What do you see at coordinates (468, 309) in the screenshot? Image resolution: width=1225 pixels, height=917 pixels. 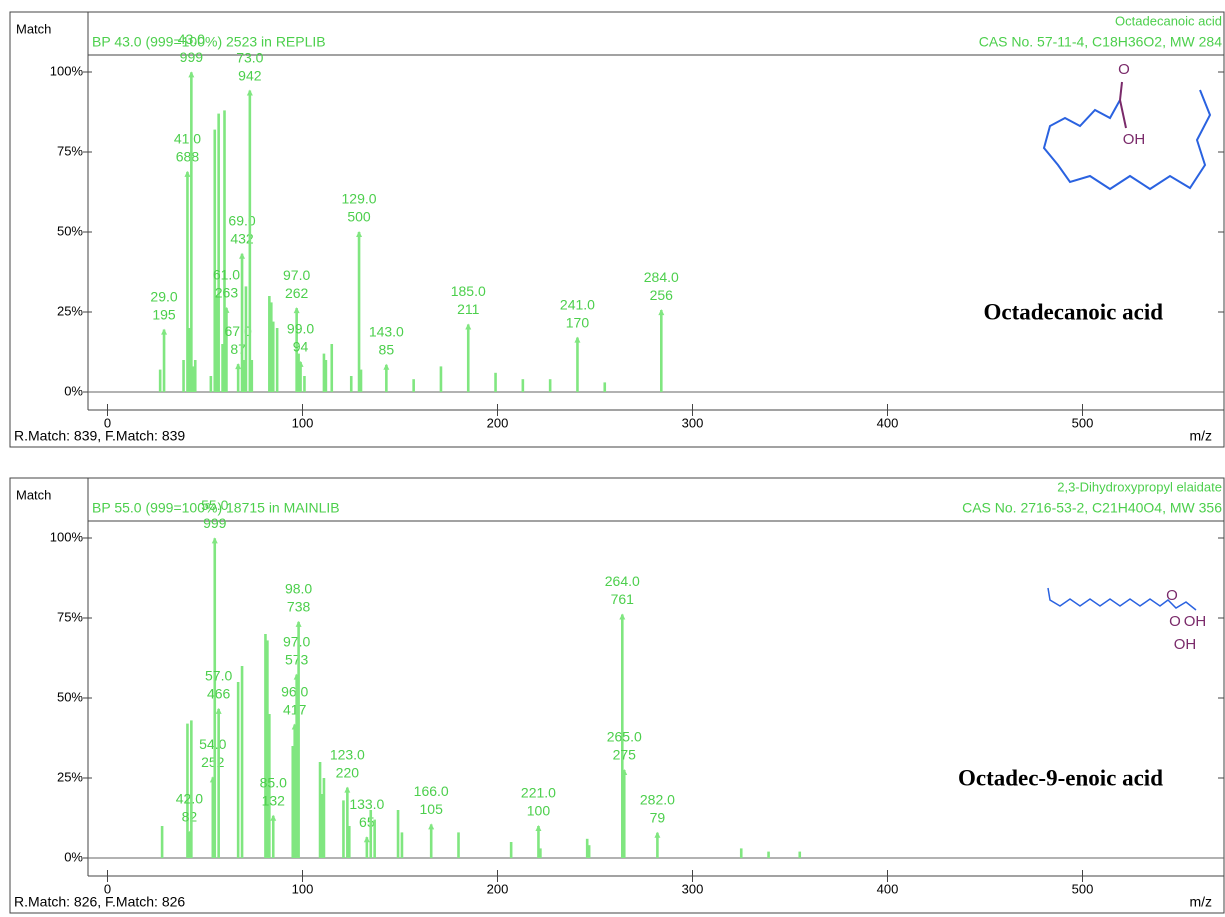 I see `peak-value-label: 211` at bounding box center [468, 309].